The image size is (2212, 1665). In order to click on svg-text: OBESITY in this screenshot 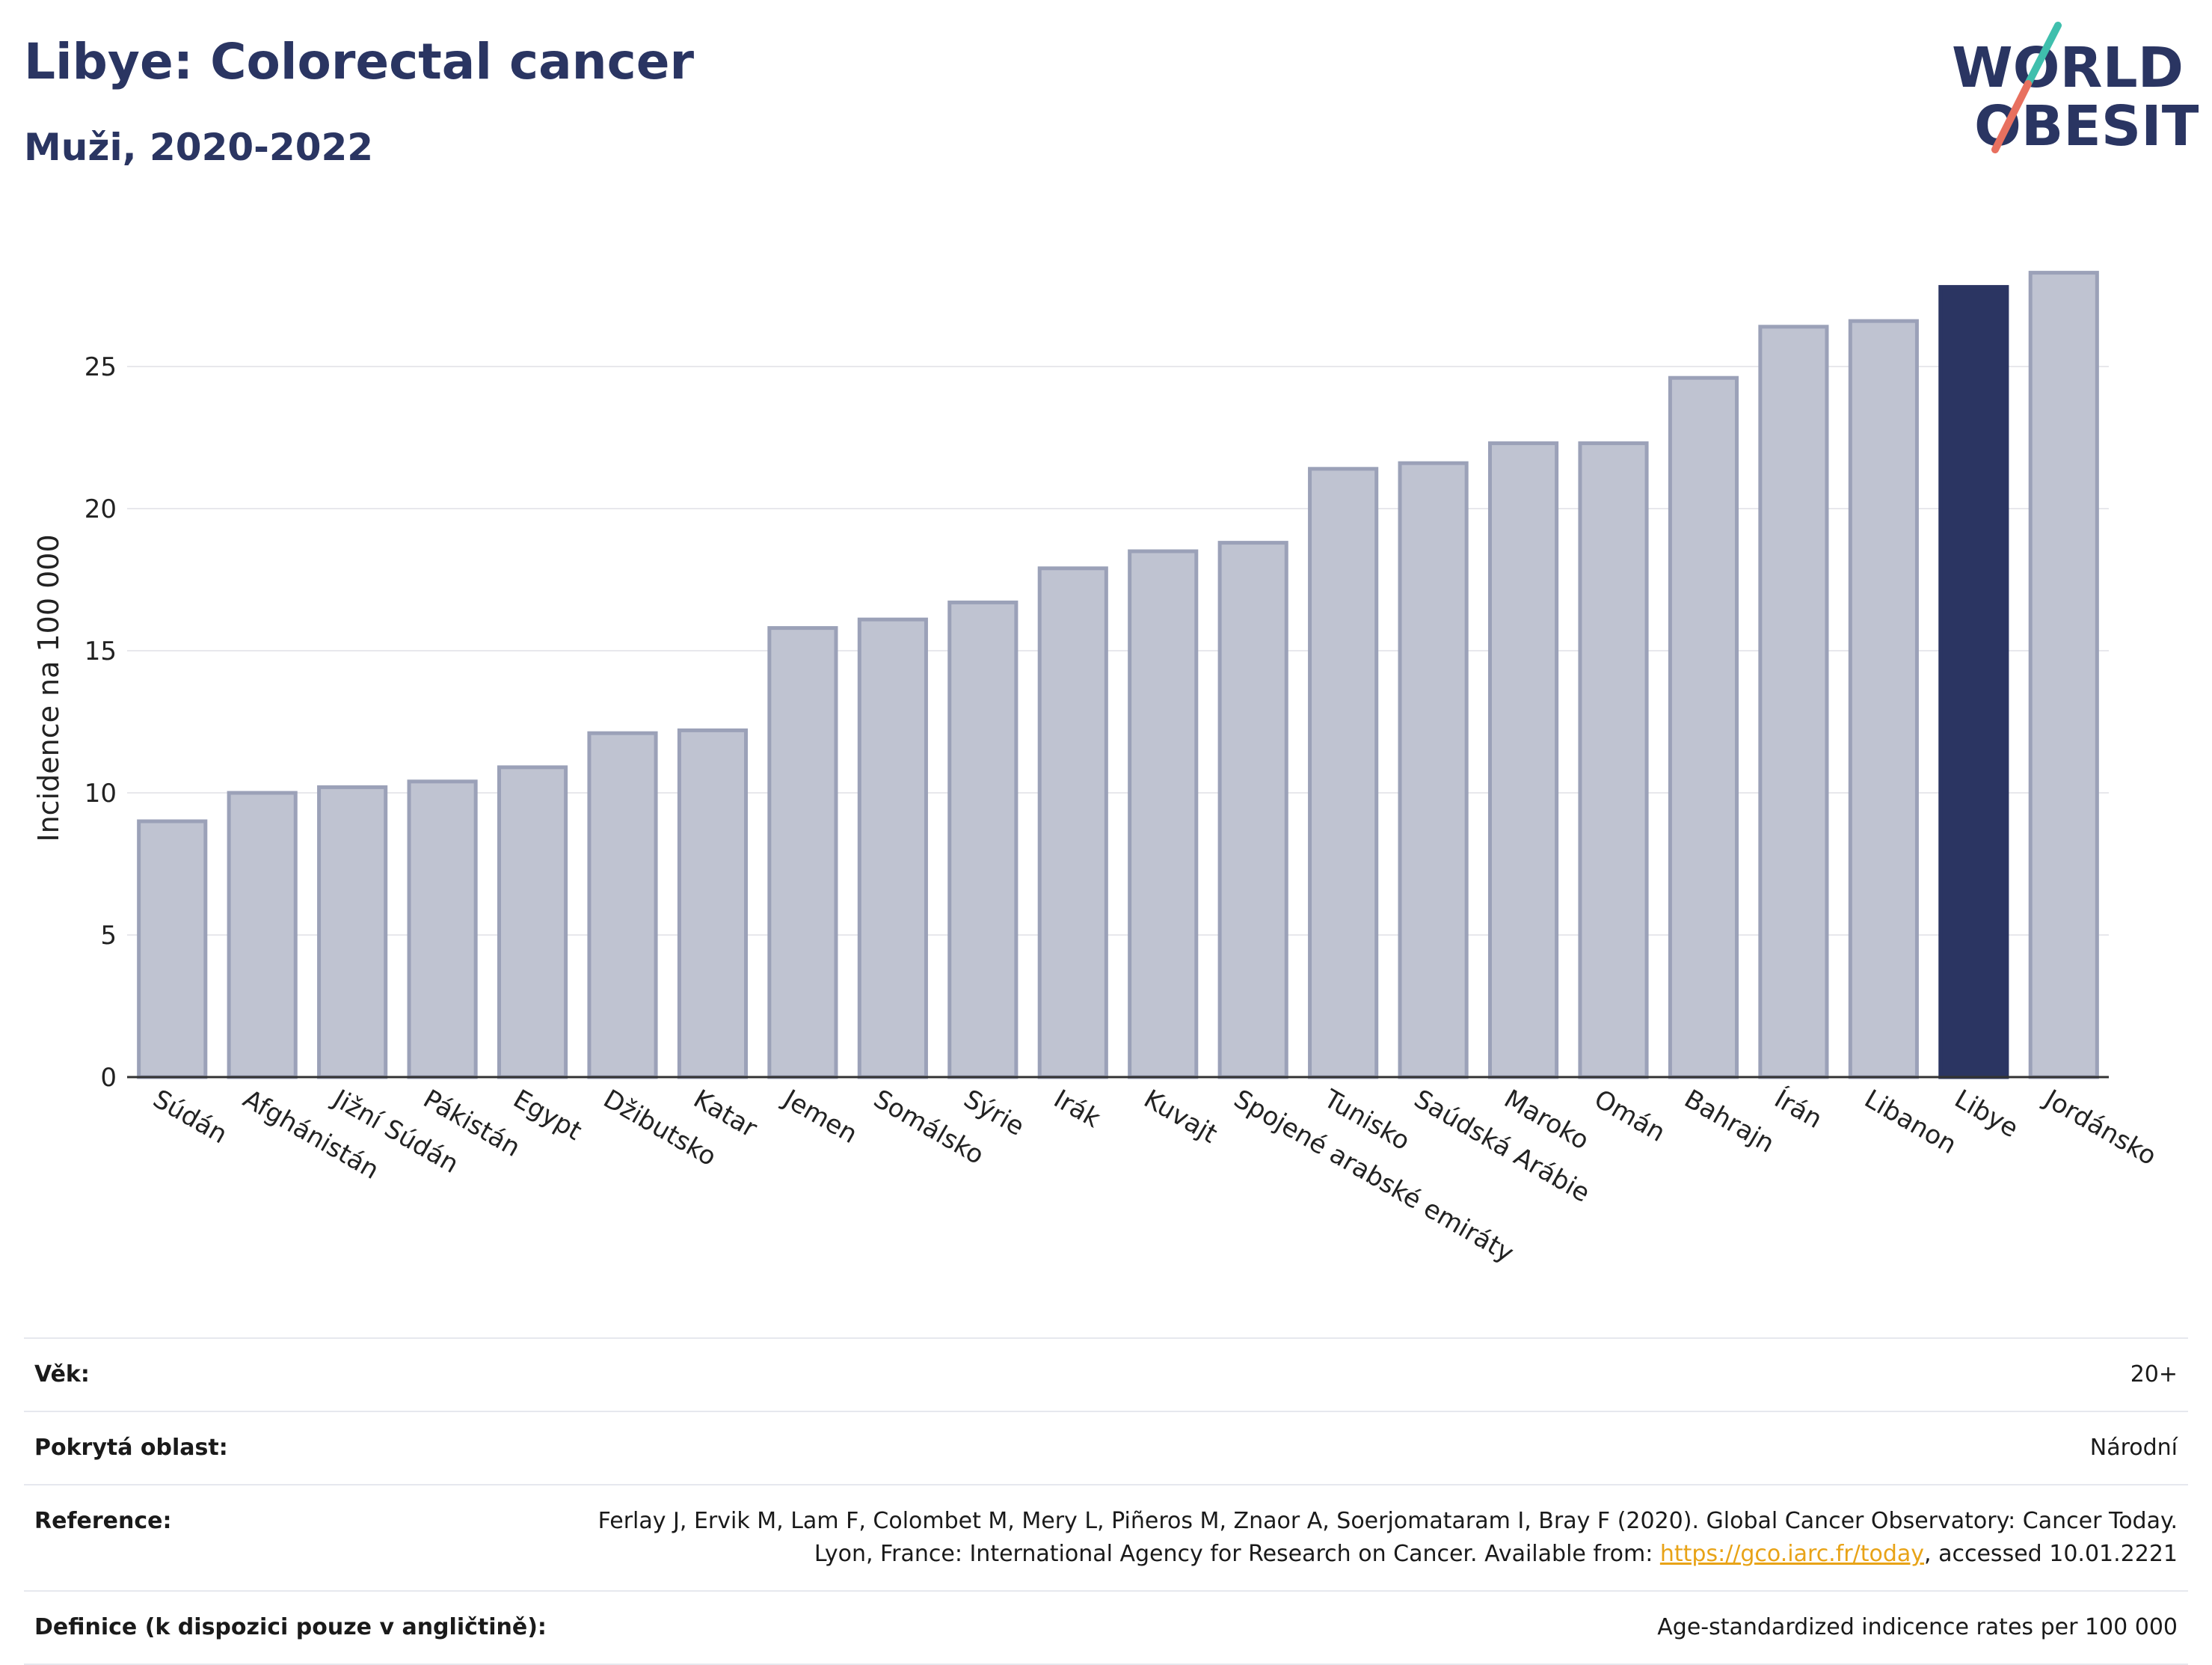, I will do `click(2086, 126)`.